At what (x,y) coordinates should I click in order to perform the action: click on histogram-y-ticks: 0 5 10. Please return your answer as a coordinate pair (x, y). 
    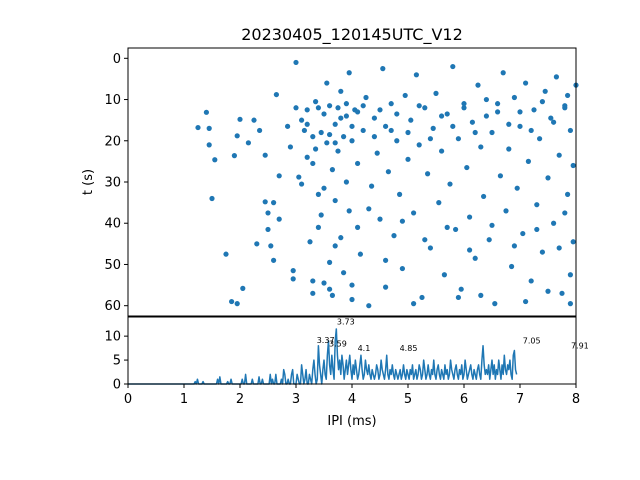
    Looking at the image, I should click on (116, 361).